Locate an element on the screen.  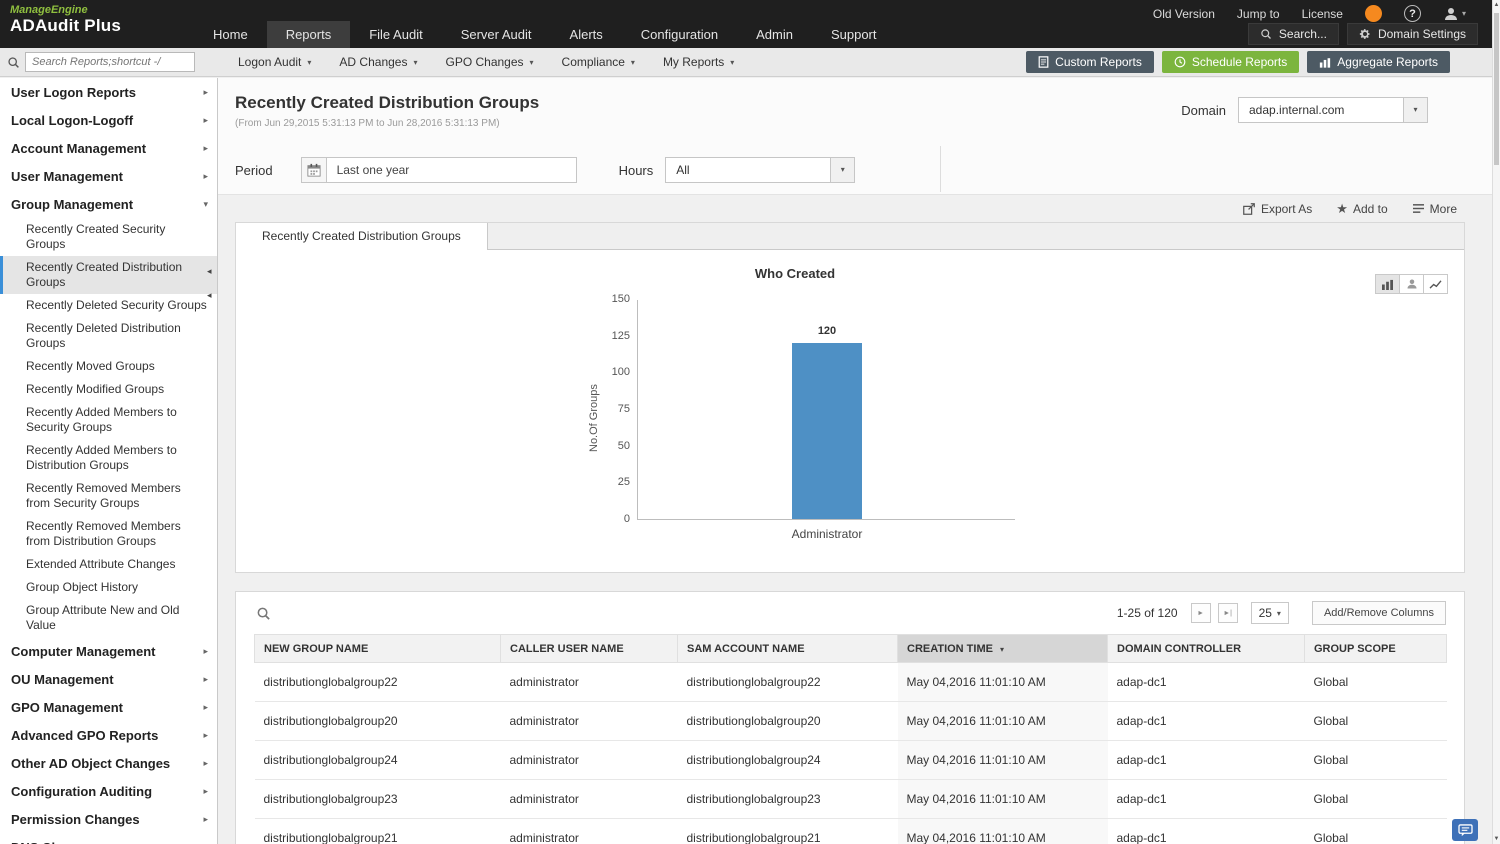
sidebar-item-group-object-history: Group Object History is located at coordinates (82, 587).